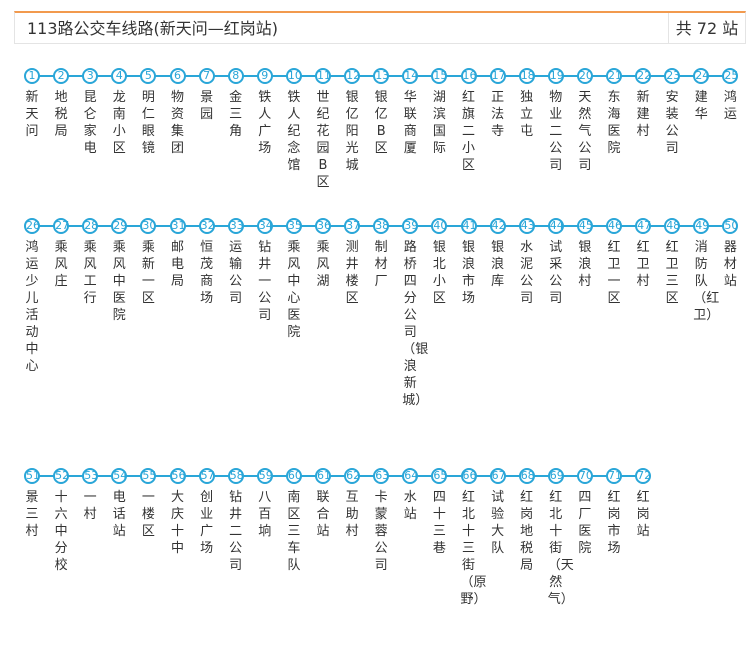  What do you see at coordinates (119, 281) in the screenshot?
I see `stop-name: 乘风中医院` at bounding box center [119, 281].